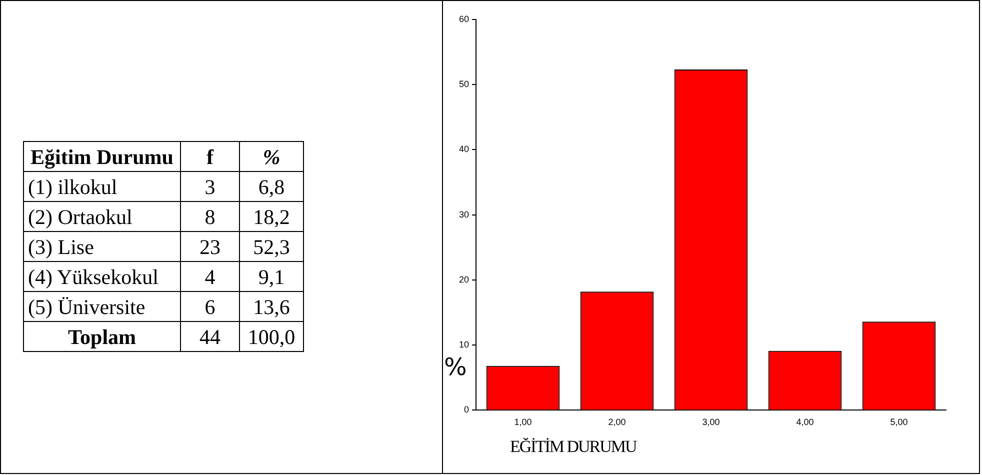 The width and height of the screenshot is (982, 475). What do you see at coordinates (210, 307) in the screenshot?
I see `text: 6` at bounding box center [210, 307].